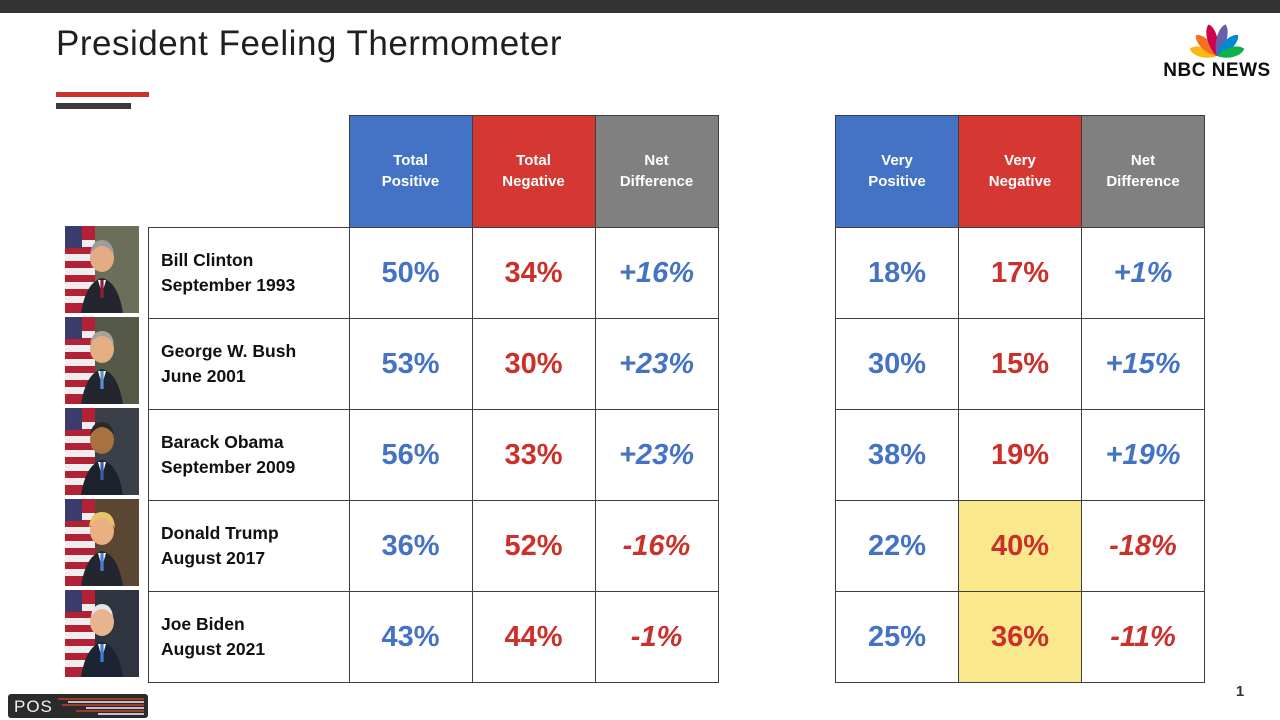  I want to click on net-difference-value: +1%, so click(1143, 273).